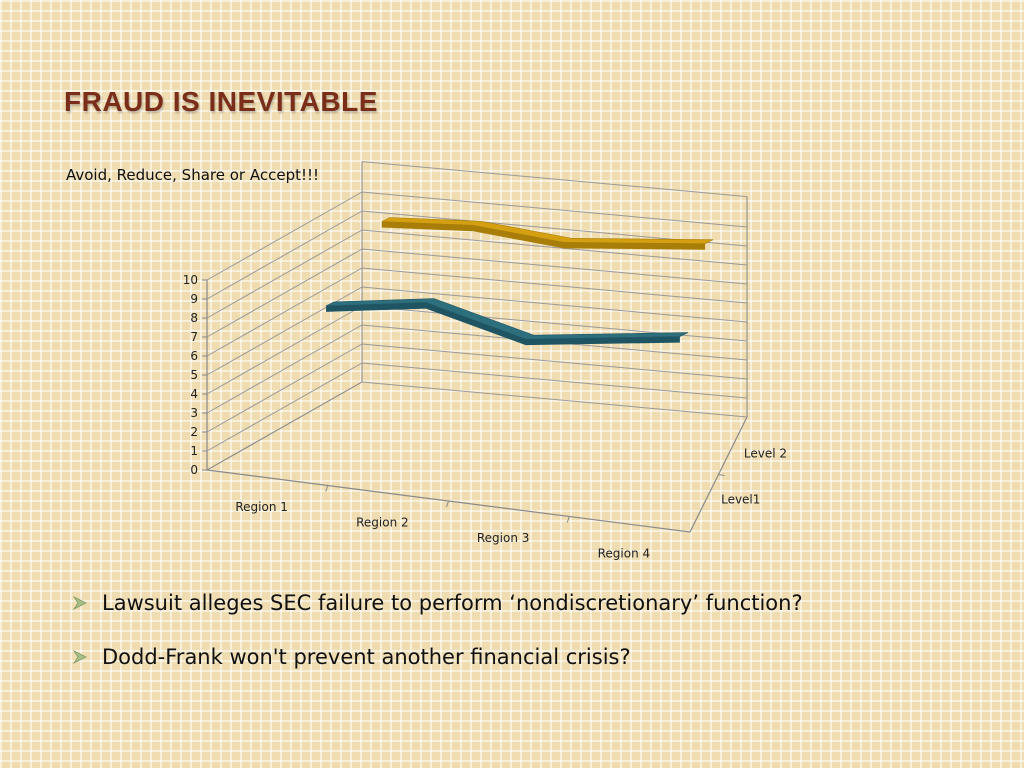  I want to click on slide-title: FRAUD IS INEVITABLE, so click(221, 101).